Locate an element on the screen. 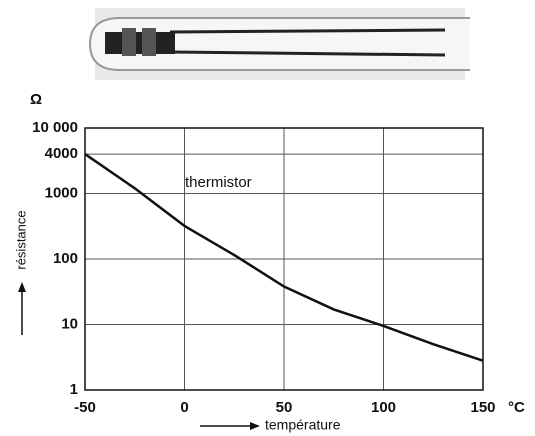 Image resolution: width=535 pixels, height=436 pixels. y-tick-label: 100 is located at coordinates (65, 258).